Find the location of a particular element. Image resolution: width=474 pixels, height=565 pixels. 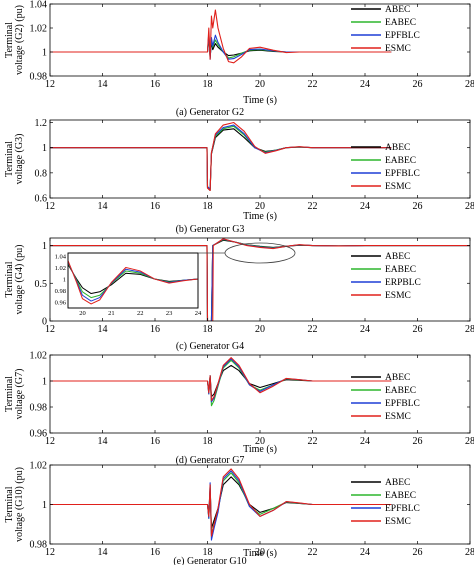

series-line-erpblc-inset is located at coordinates (133, 281).